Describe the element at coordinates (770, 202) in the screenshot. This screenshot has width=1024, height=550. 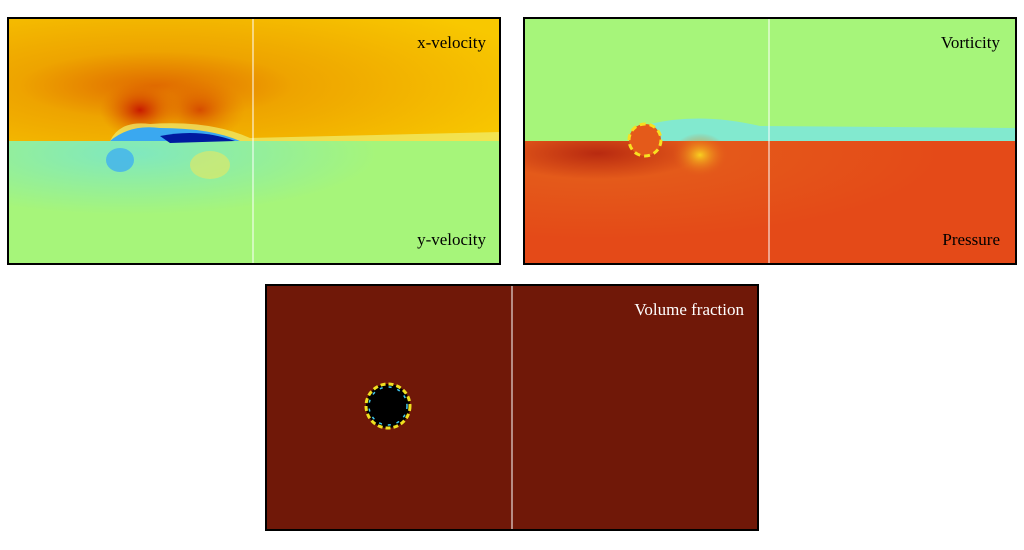
I see `pressure-field` at that location.